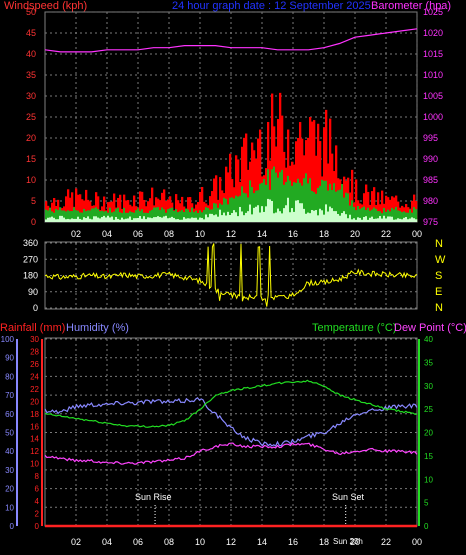 The width and height of the screenshot is (466, 555). Describe the element at coordinates (9, 489) in the screenshot. I see `humidity-y-tick: 20` at that location.